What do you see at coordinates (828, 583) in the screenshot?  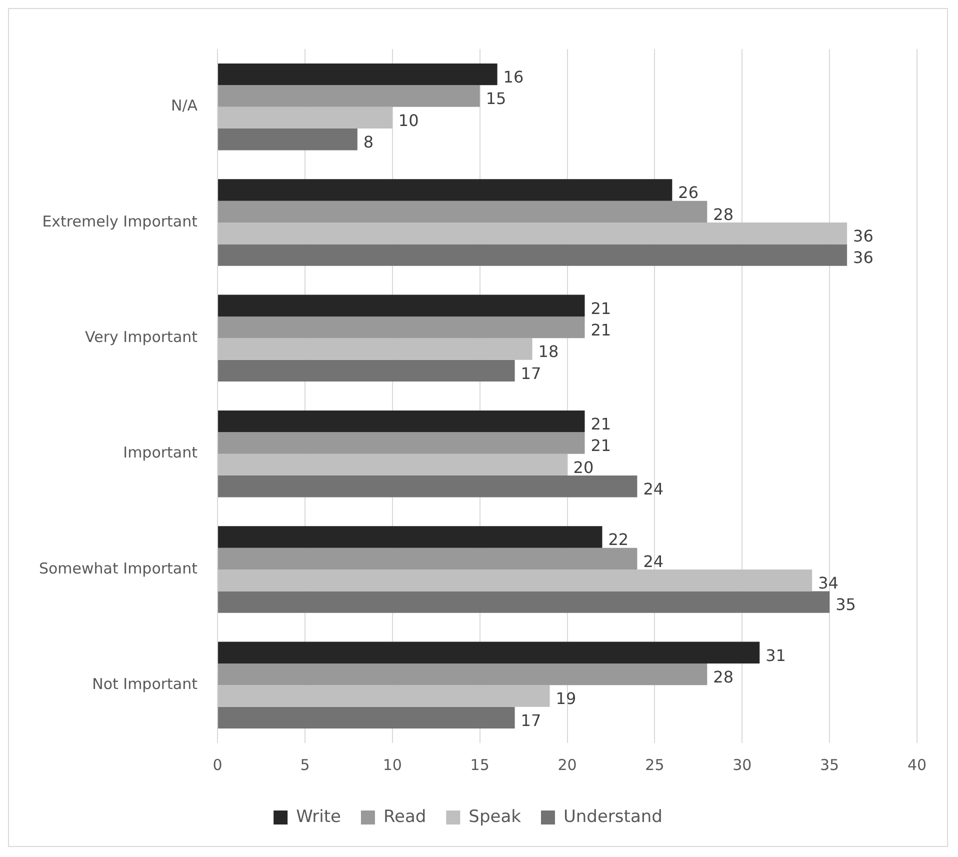 I see `data-label: 34` at bounding box center [828, 583].